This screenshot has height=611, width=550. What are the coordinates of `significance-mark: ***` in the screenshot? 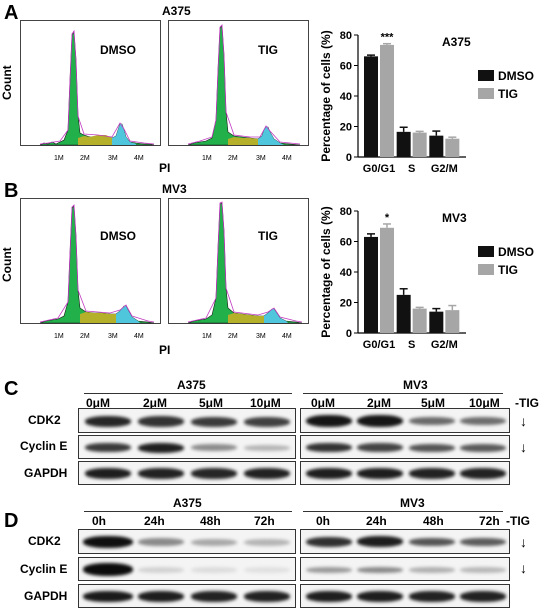 It's located at (388, 38).